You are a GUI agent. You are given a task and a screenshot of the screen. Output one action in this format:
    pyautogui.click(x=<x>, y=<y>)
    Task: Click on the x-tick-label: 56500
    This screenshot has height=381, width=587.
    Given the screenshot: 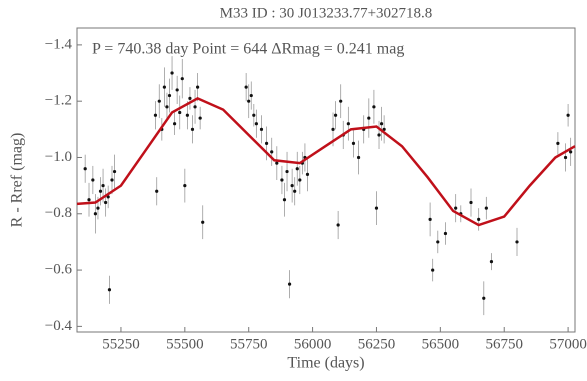 What is the action you would take?
    pyautogui.click(x=441, y=344)
    